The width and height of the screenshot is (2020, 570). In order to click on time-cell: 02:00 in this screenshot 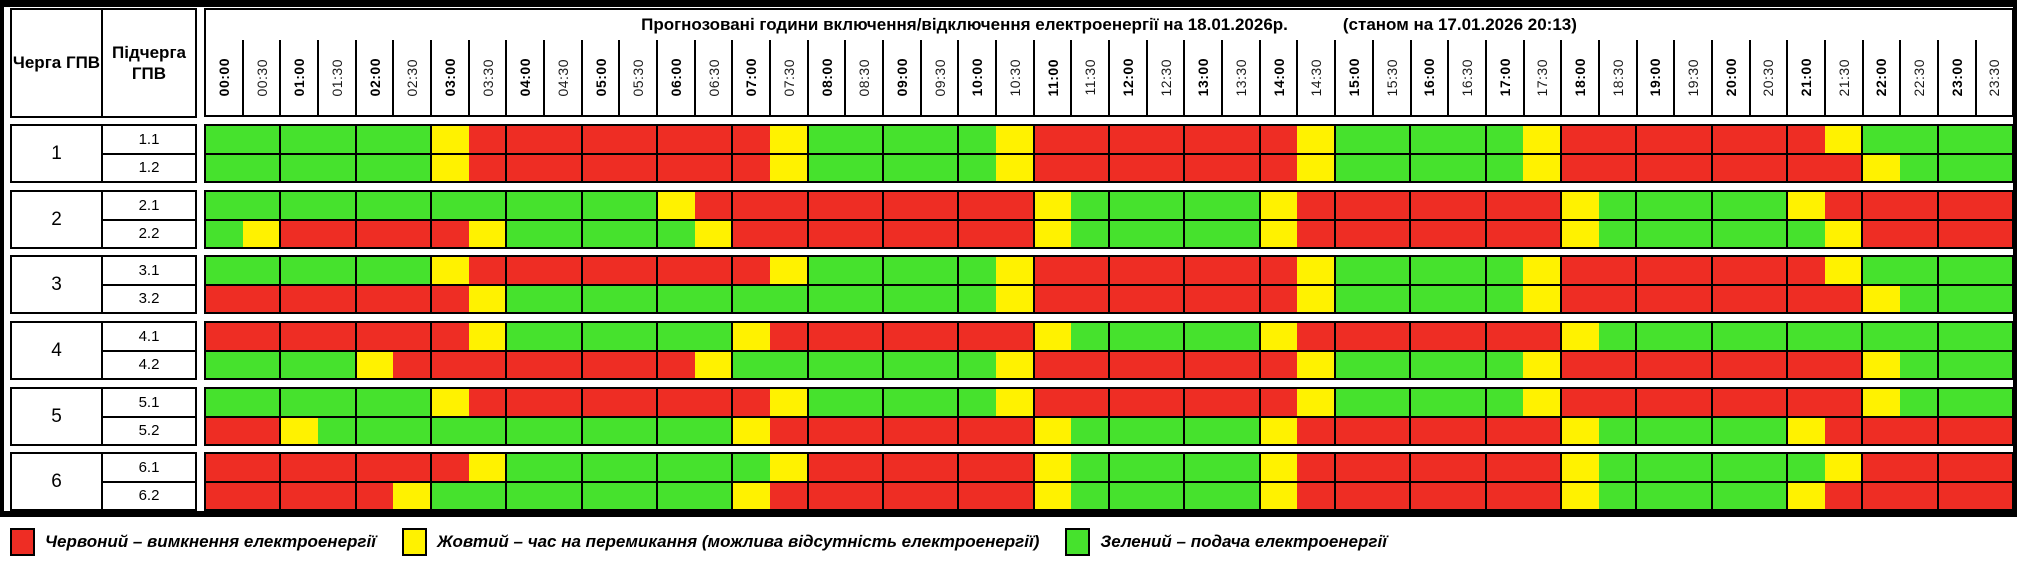, I will do `click(373, 77)`.